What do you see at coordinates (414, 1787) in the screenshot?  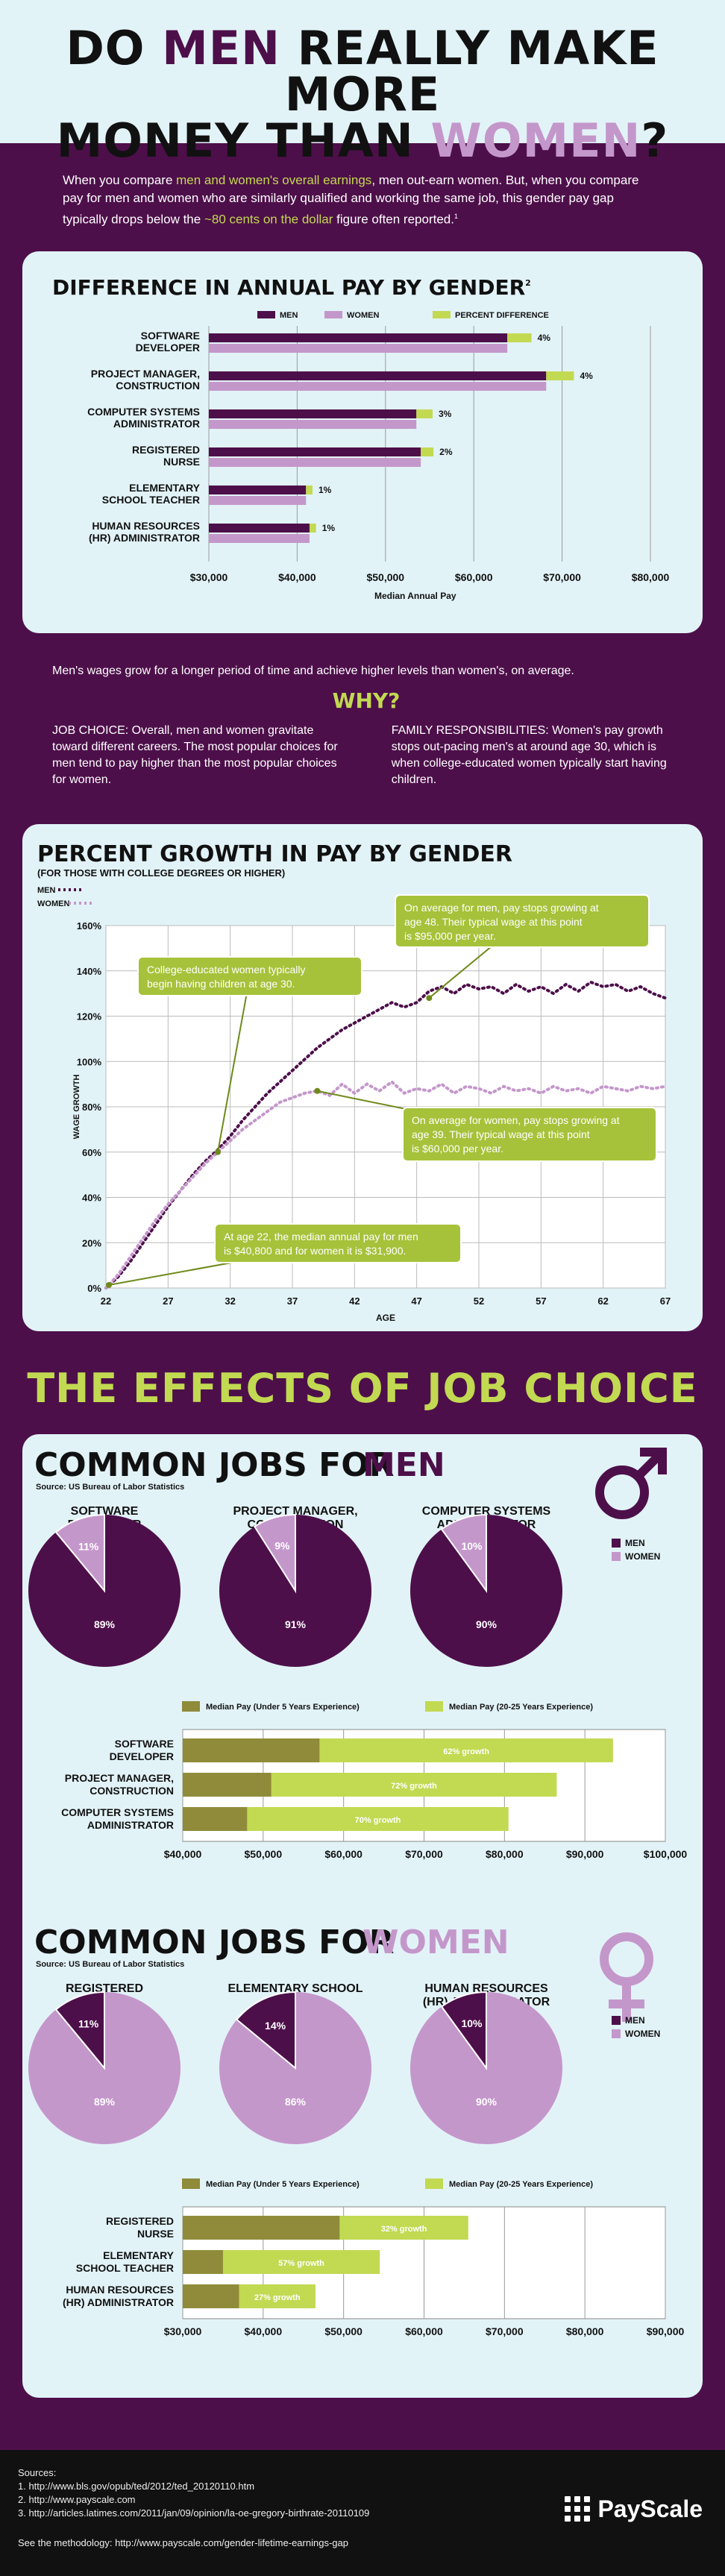 I see `growth-label: 72% growth` at bounding box center [414, 1787].